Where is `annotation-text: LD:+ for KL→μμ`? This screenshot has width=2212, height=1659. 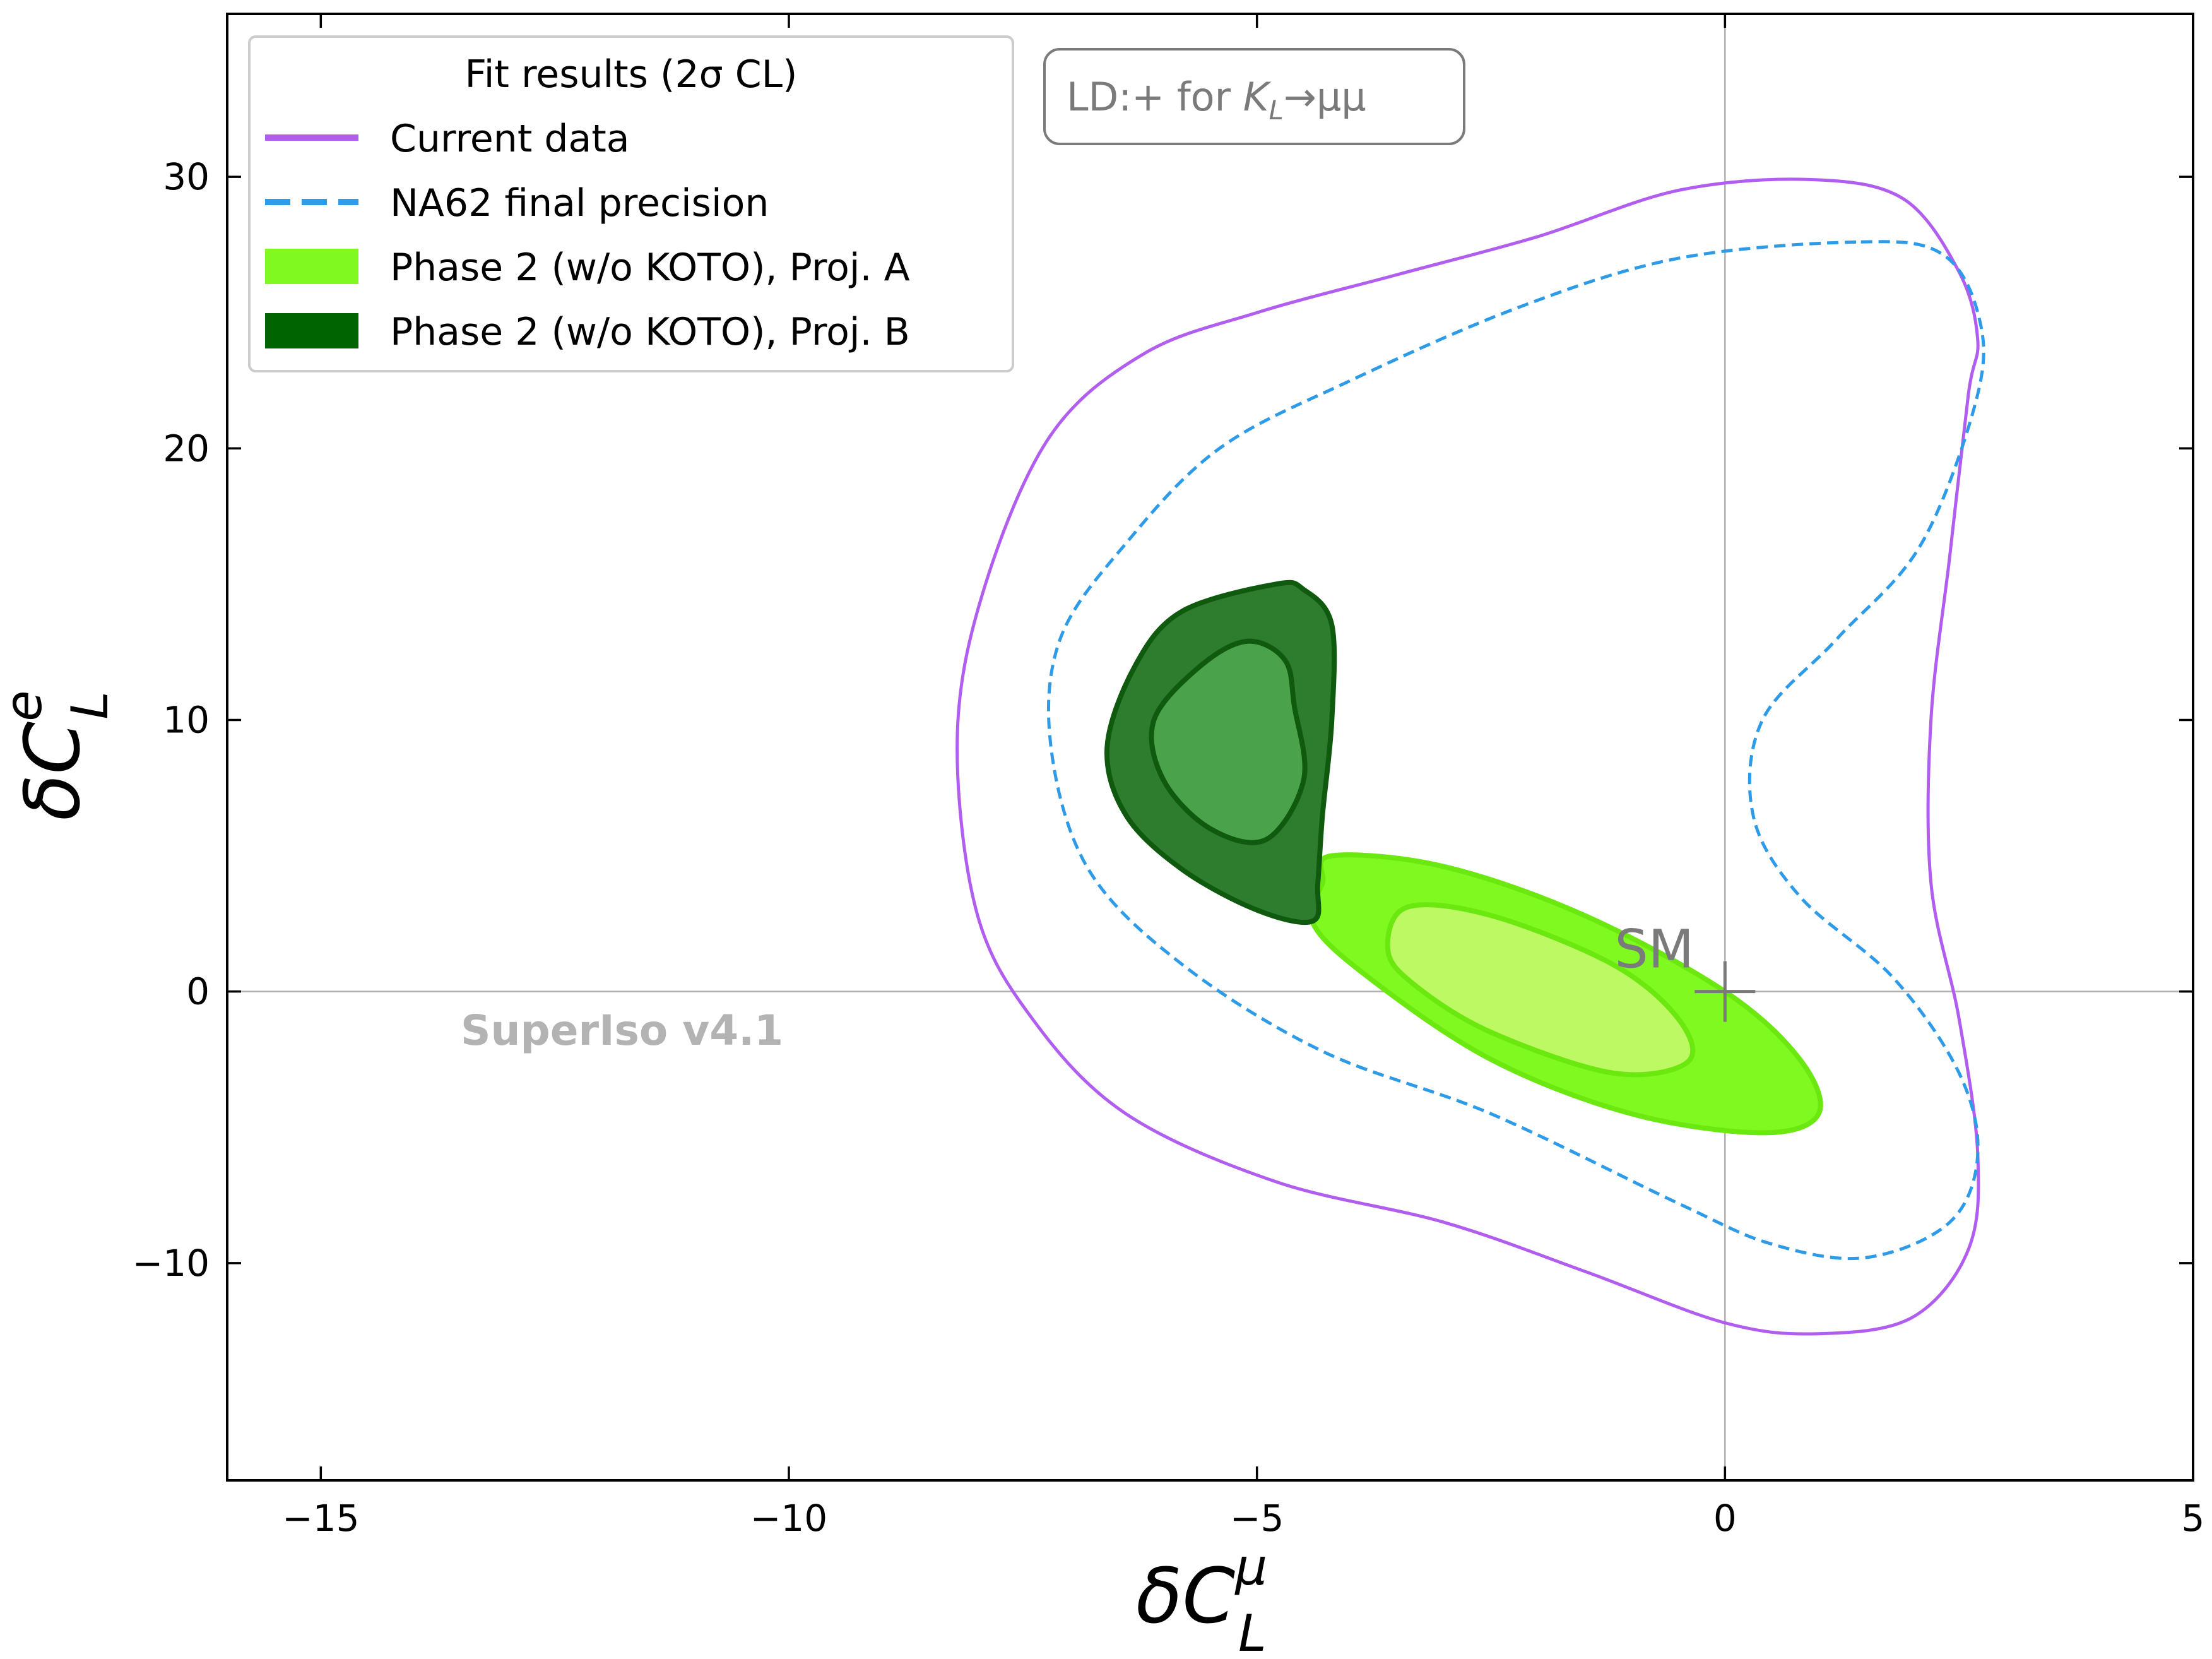
annotation-text: LD:+ for KL→μμ is located at coordinates (1216, 100).